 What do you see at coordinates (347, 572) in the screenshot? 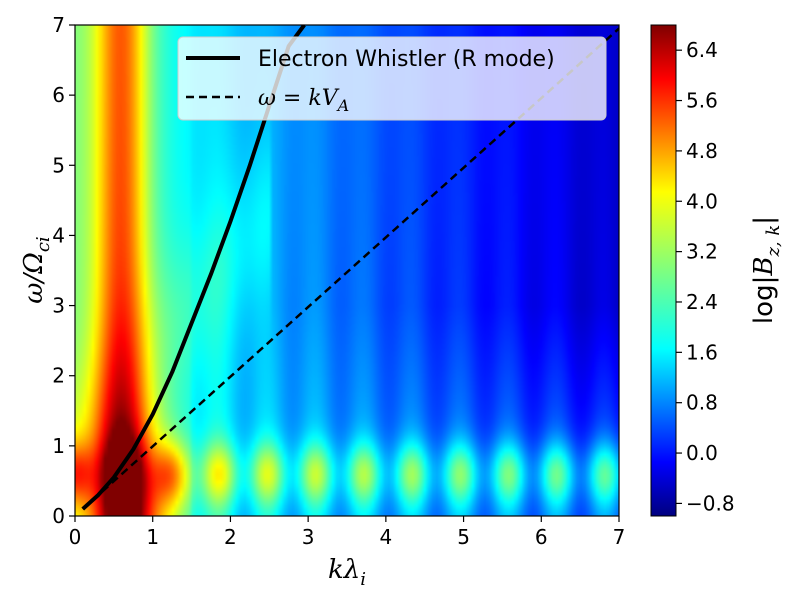
I see `x-axis-label: kλi` at bounding box center [347, 572].